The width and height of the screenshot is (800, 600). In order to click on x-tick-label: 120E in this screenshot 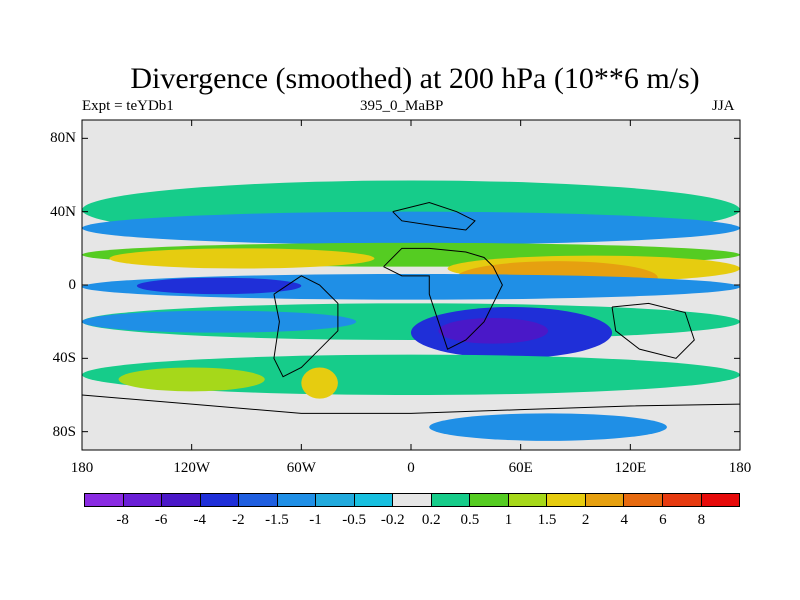, I will do `click(630, 468)`.